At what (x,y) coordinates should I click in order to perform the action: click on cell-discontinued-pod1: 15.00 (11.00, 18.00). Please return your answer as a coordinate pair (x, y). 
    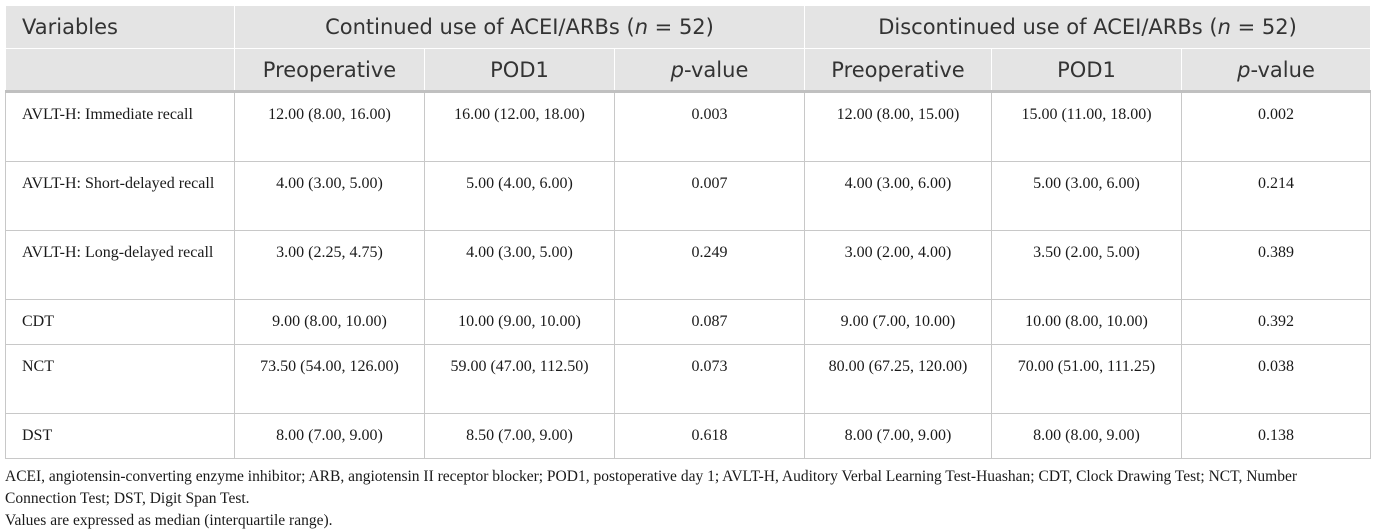
    Looking at the image, I should click on (1086, 126).